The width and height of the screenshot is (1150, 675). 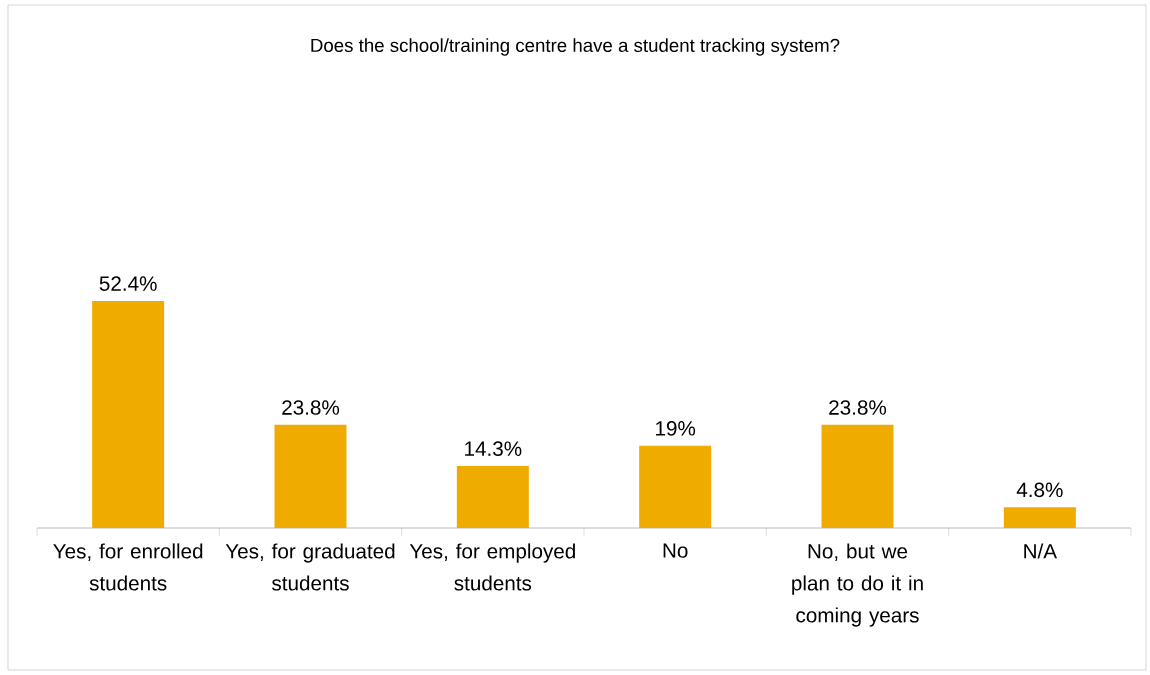 I want to click on x-tick-label: No, but we plan to do it in coming years, so click(x=857, y=585).